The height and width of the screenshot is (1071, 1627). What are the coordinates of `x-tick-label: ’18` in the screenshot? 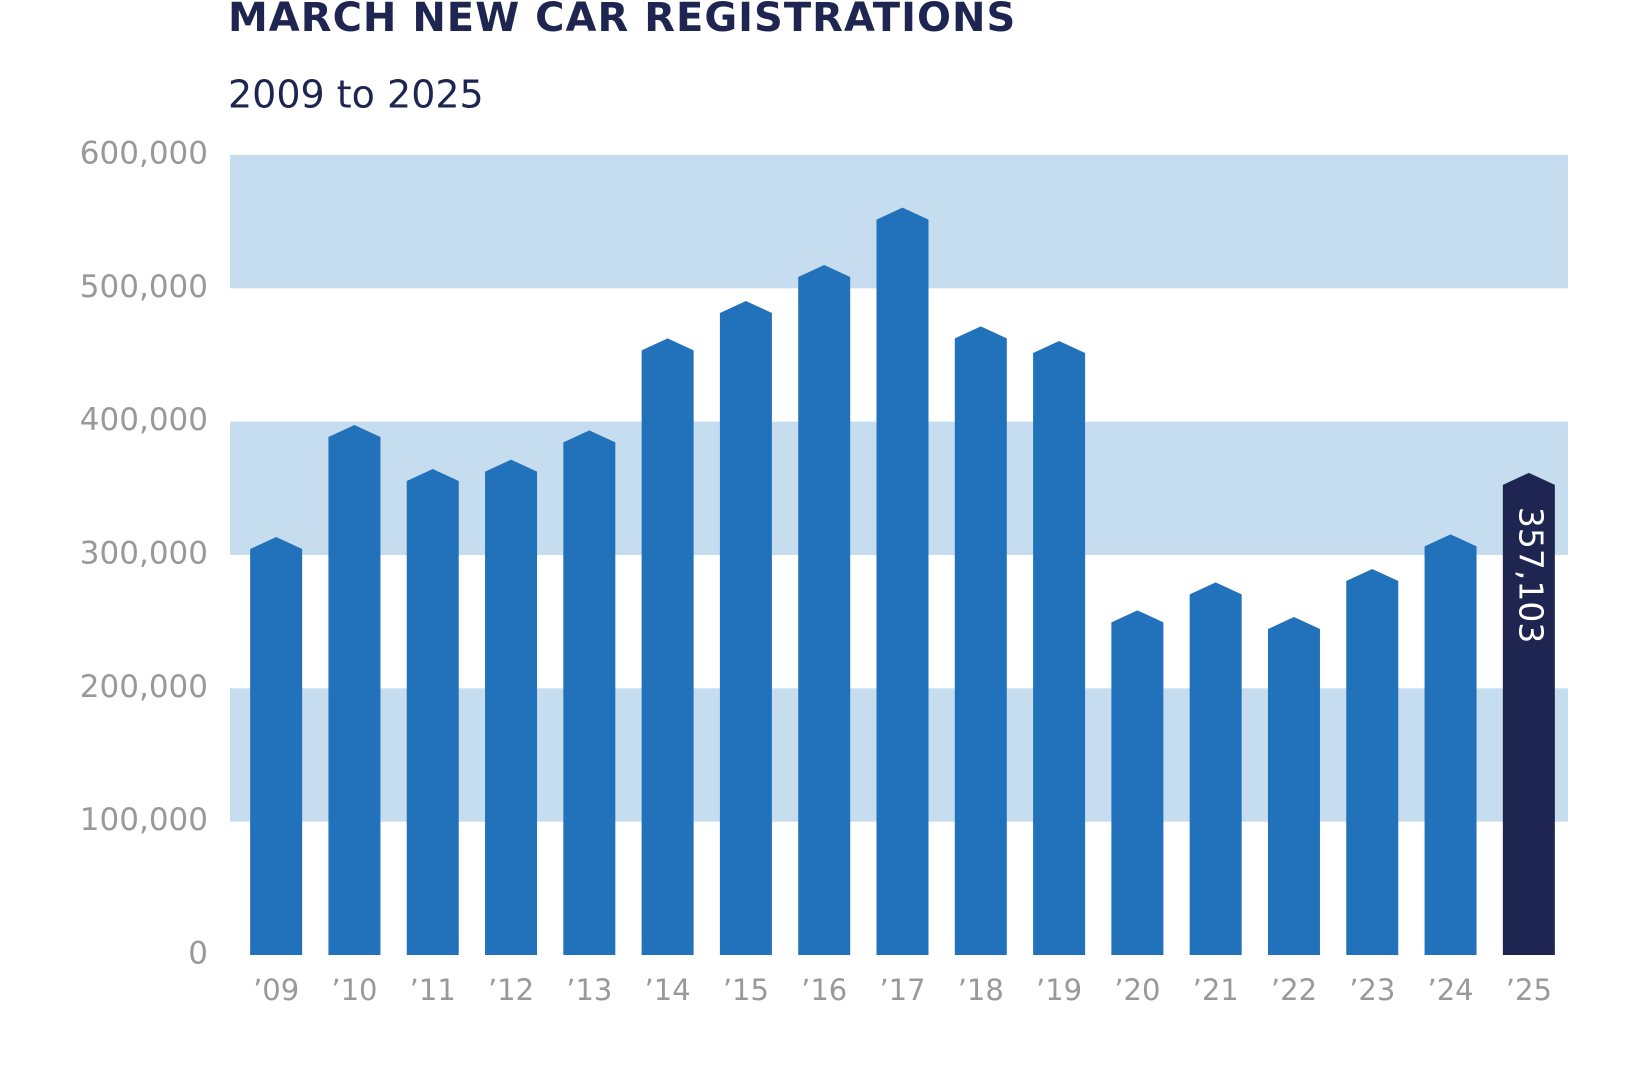 It's located at (981, 990).